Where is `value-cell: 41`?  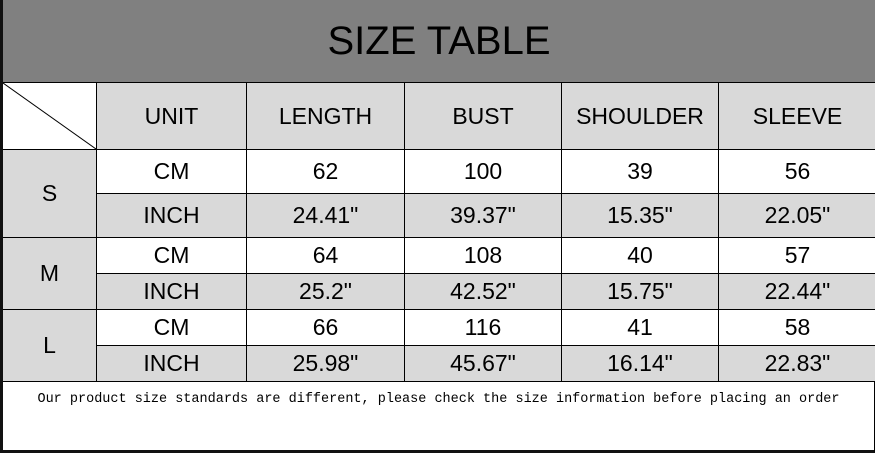
value-cell: 41 is located at coordinates (640, 327).